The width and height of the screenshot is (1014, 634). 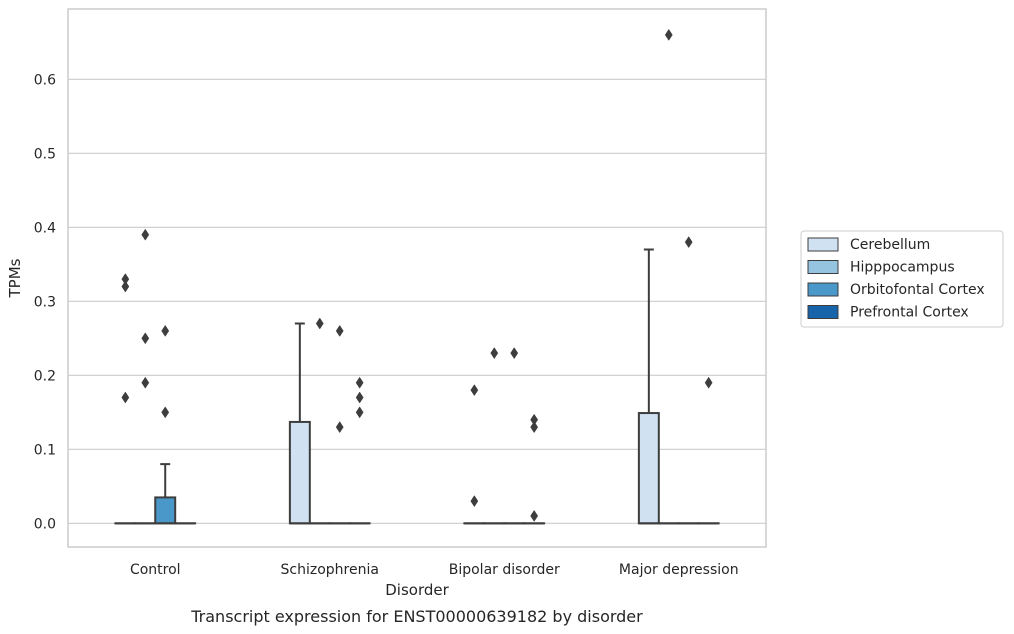 What do you see at coordinates (45, 376) in the screenshot?
I see `y-tick-label: 0.2` at bounding box center [45, 376].